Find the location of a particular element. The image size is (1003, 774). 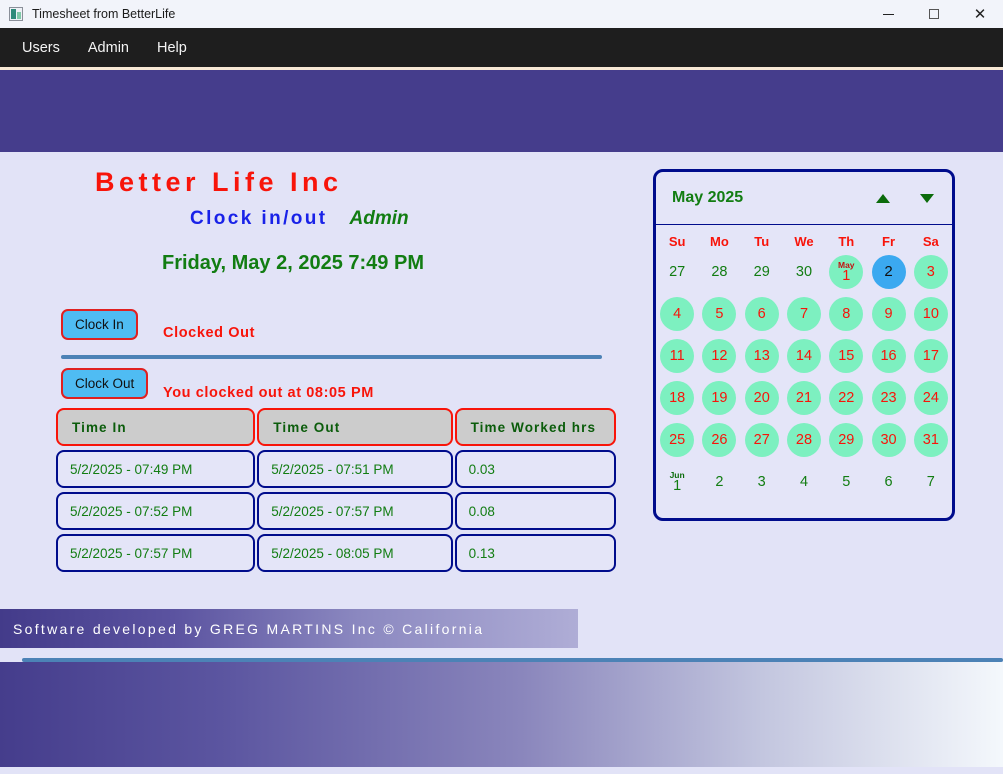

calendar-day-21: 21 is located at coordinates (804, 398).